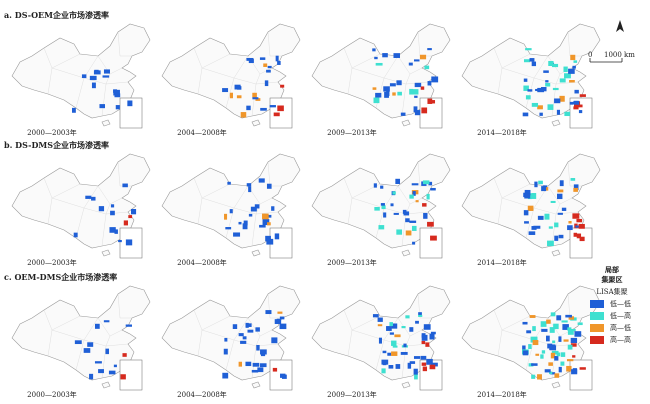 The width and height of the screenshot is (650, 404). Describe the element at coordinates (612, 279) in the screenshot. I see `legend-title: 集聚区` at that location.